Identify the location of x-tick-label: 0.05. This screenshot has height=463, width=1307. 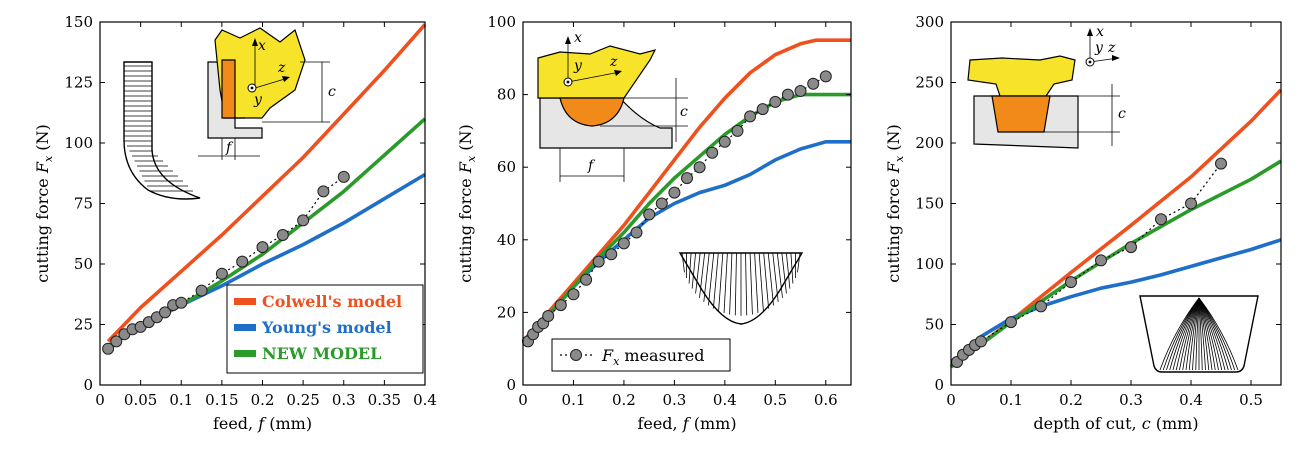
(140, 400).